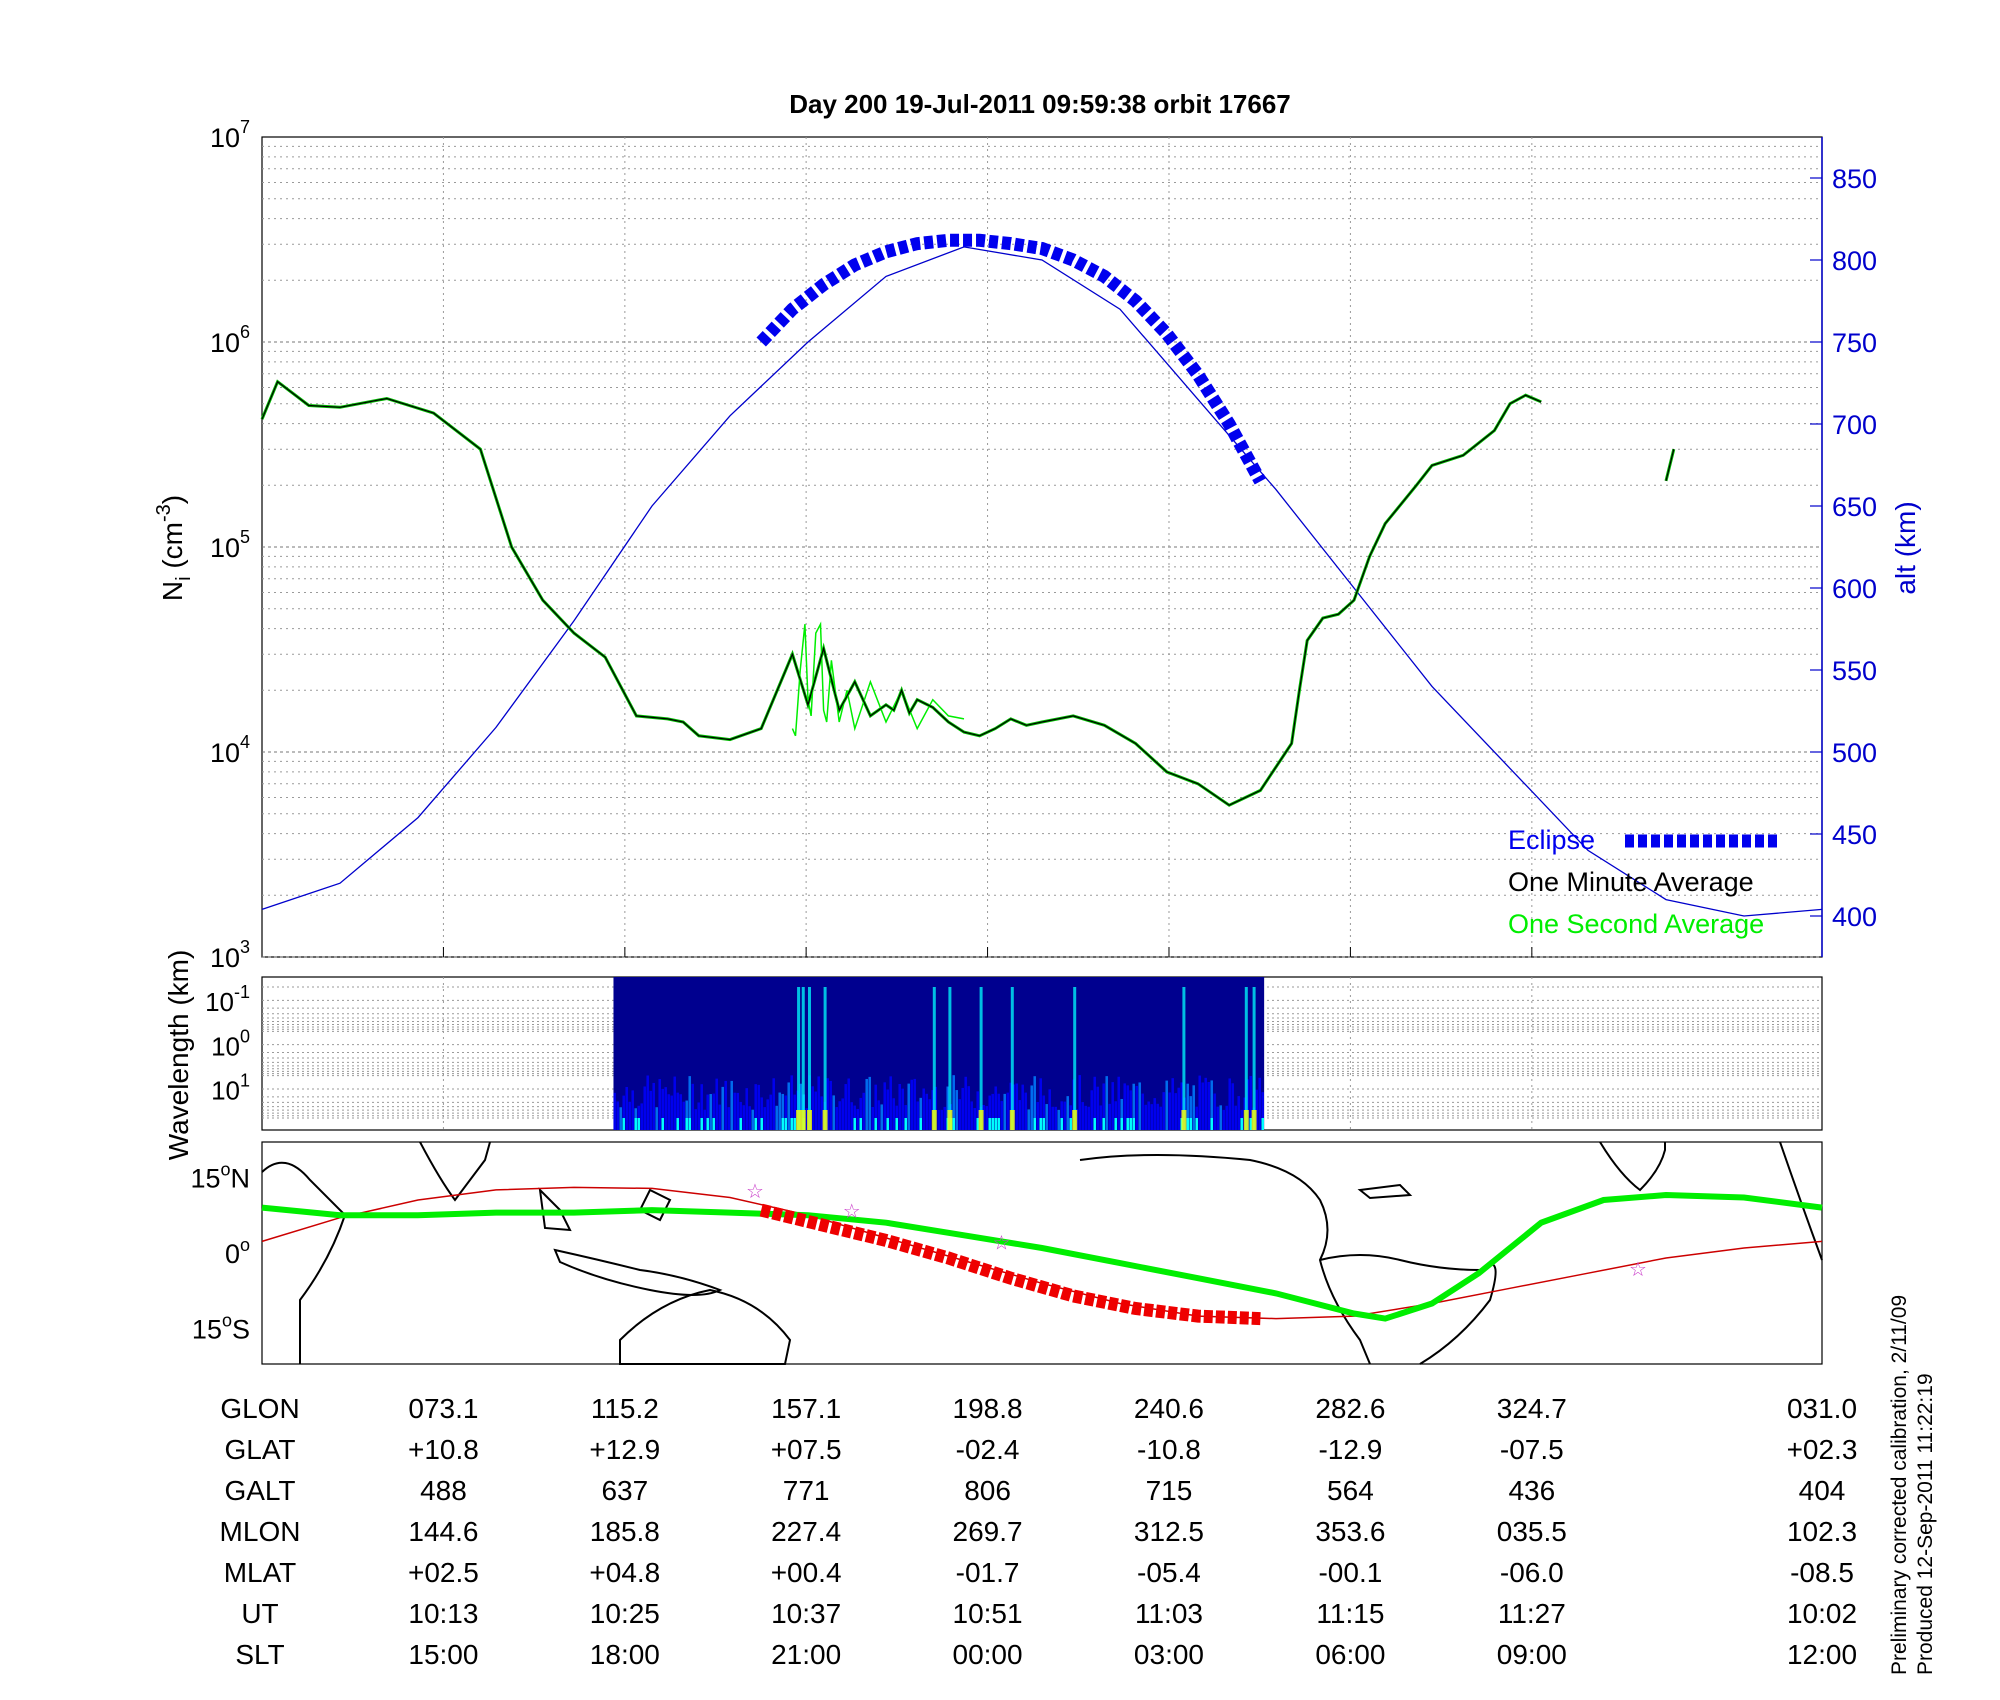  Describe the element at coordinates (806, 1531) in the screenshot. I see `table-cell: 227.4` at that location.